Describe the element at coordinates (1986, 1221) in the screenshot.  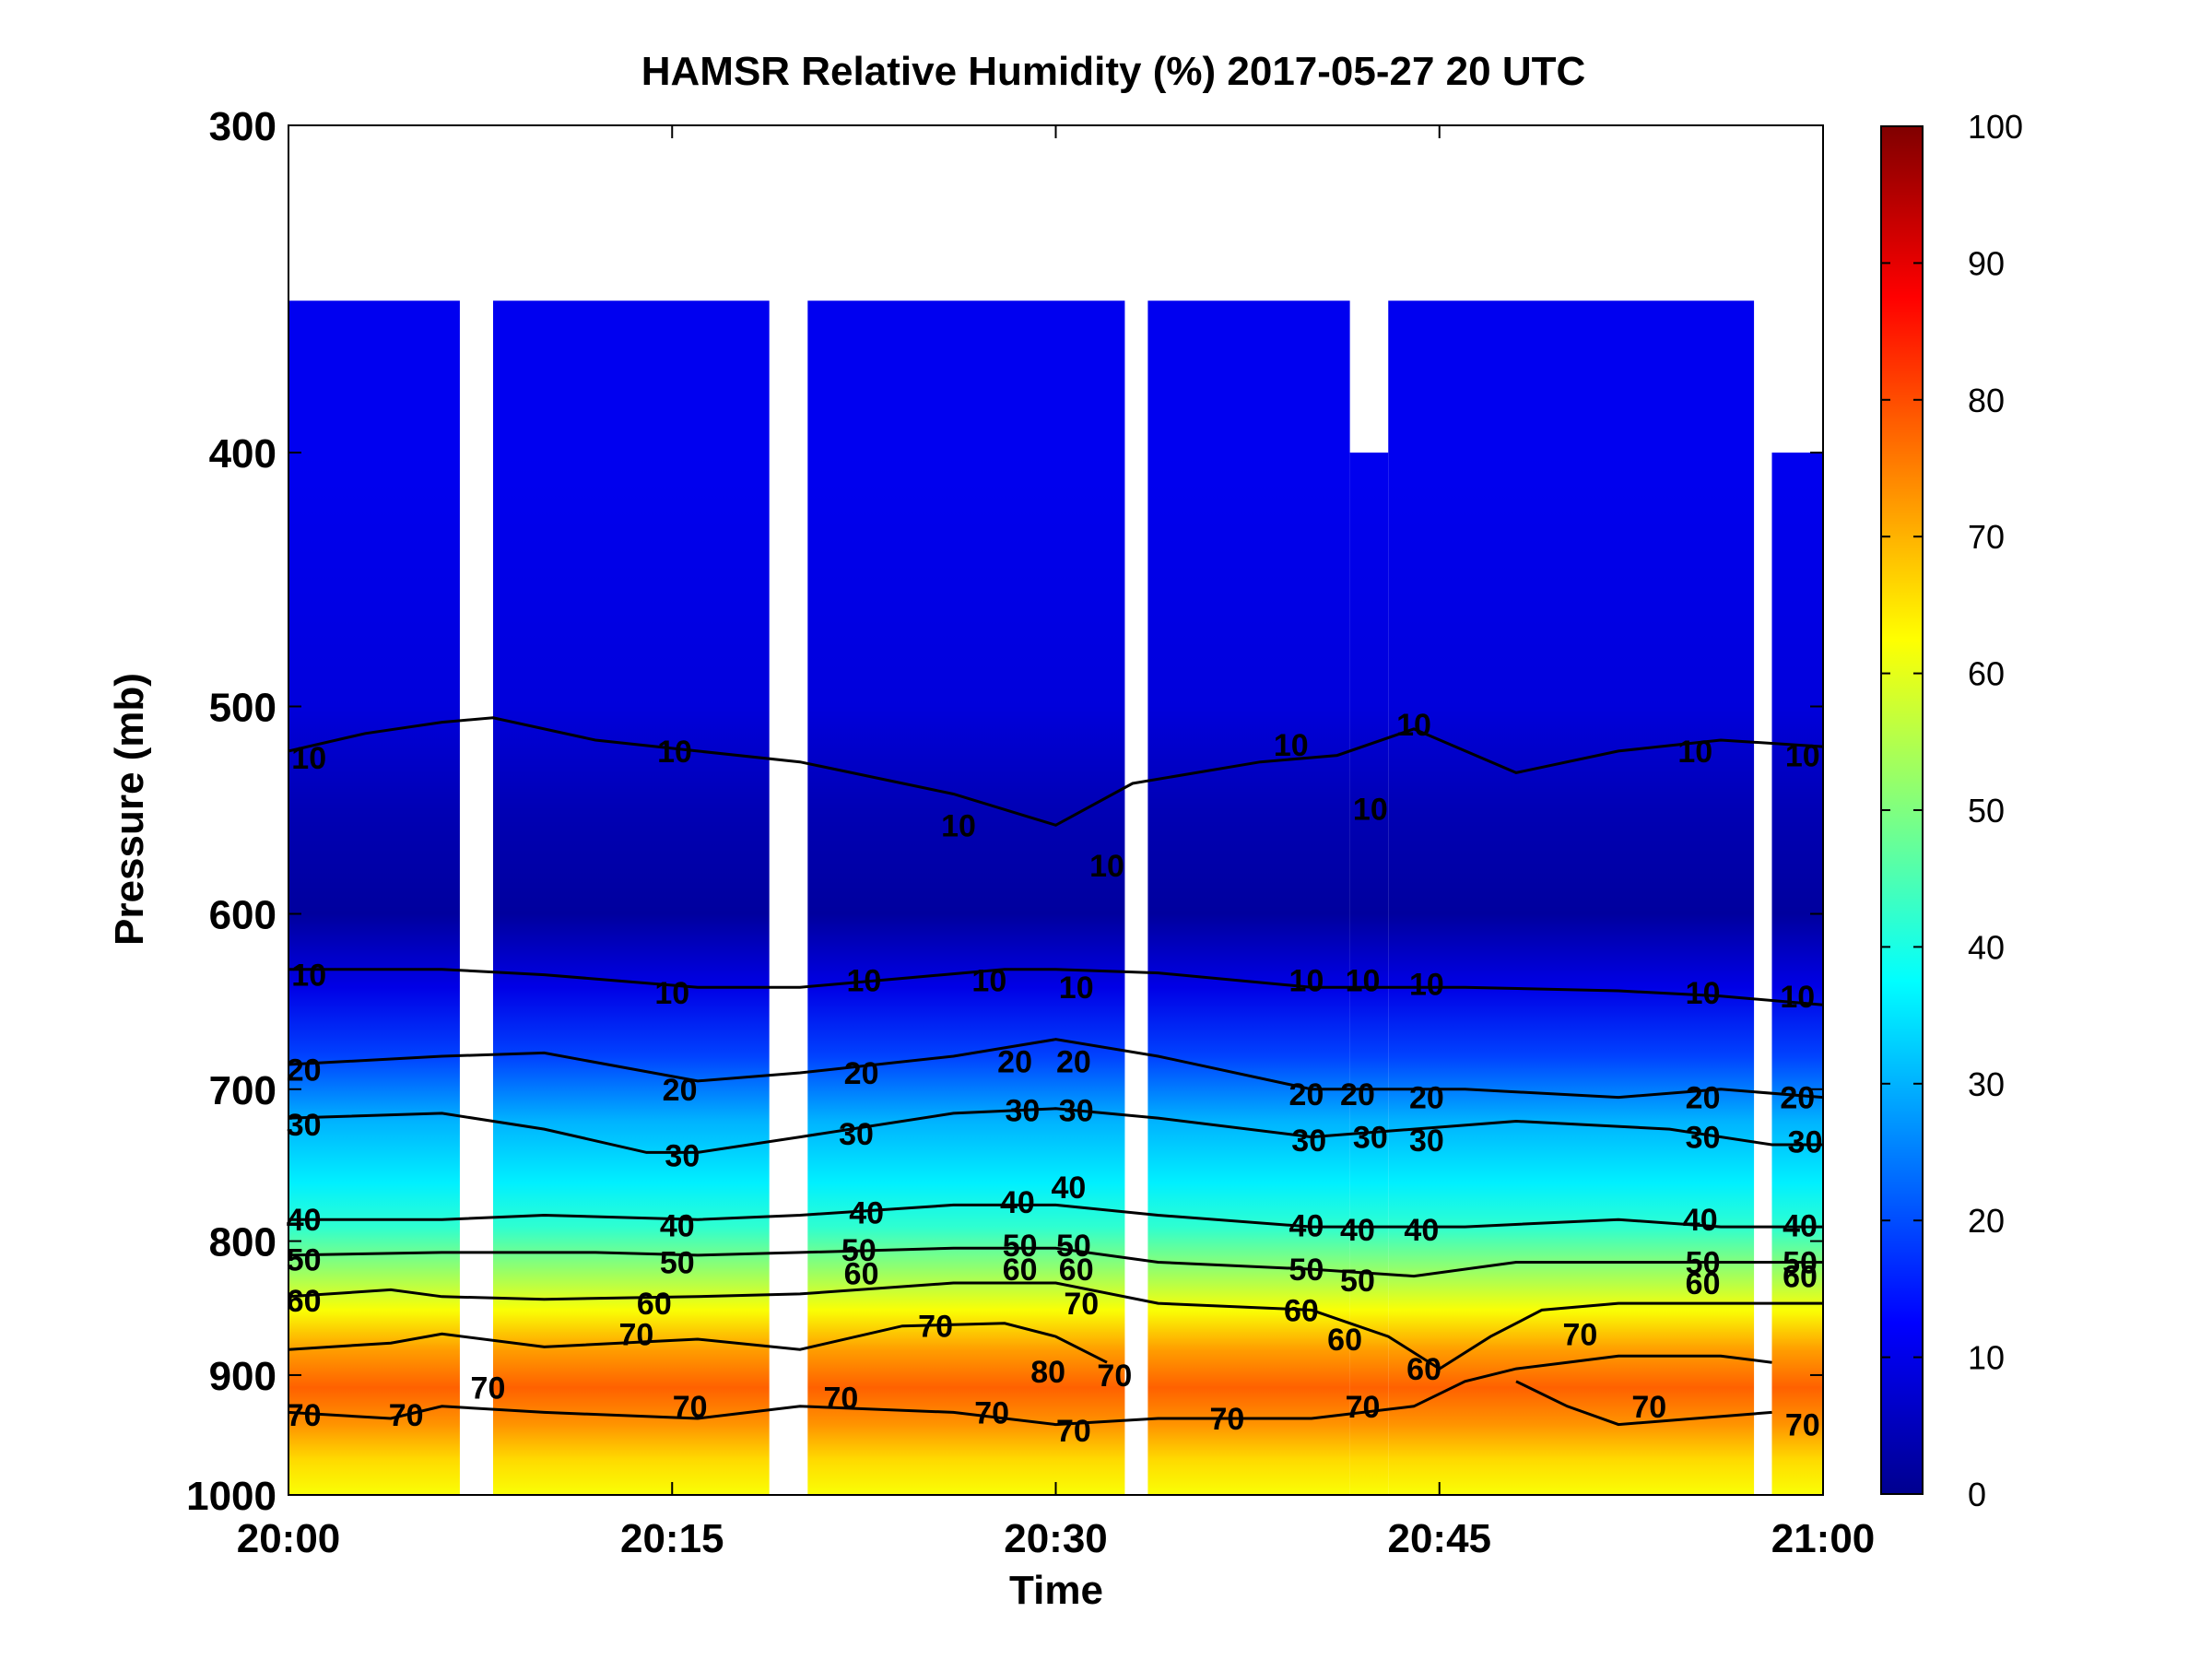
I see `colorbar-tick-label: 20` at that location.